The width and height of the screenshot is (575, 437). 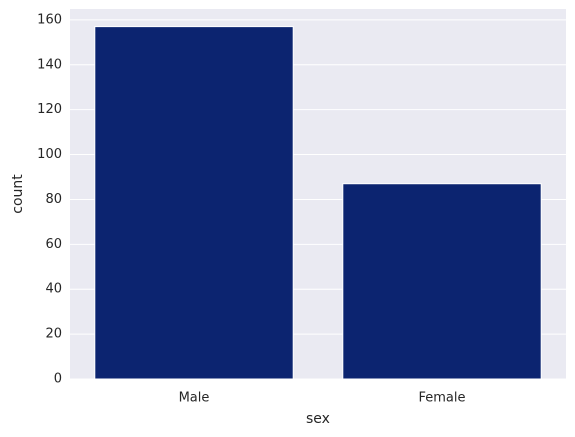 What do you see at coordinates (53, 199) in the screenshot?
I see `y-tick-label: 80` at bounding box center [53, 199].